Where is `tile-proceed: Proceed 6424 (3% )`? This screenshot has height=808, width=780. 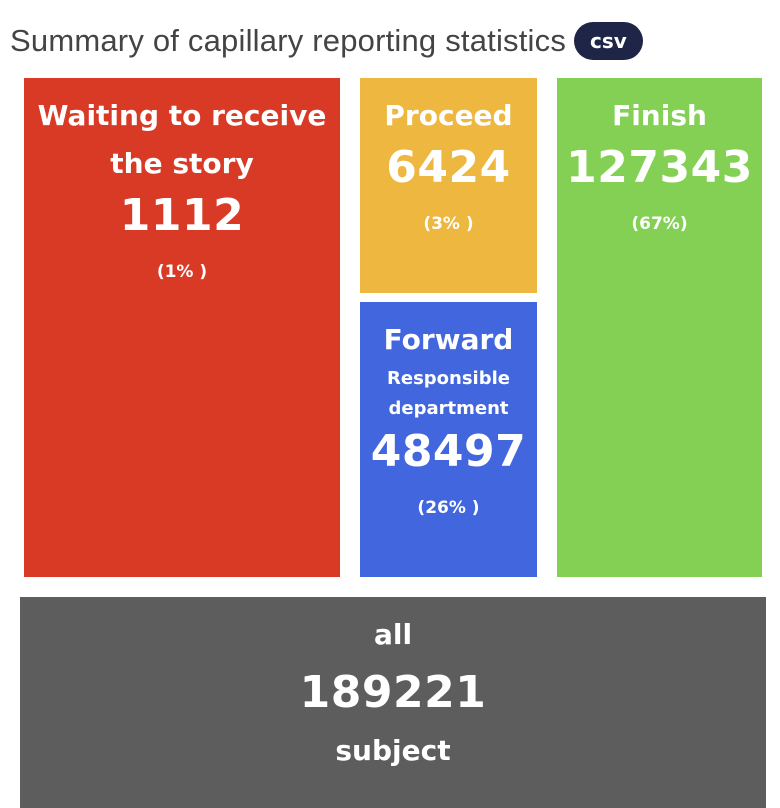
tile-proceed: Proceed 6424 (3% ) is located at coordinates (448, 185).